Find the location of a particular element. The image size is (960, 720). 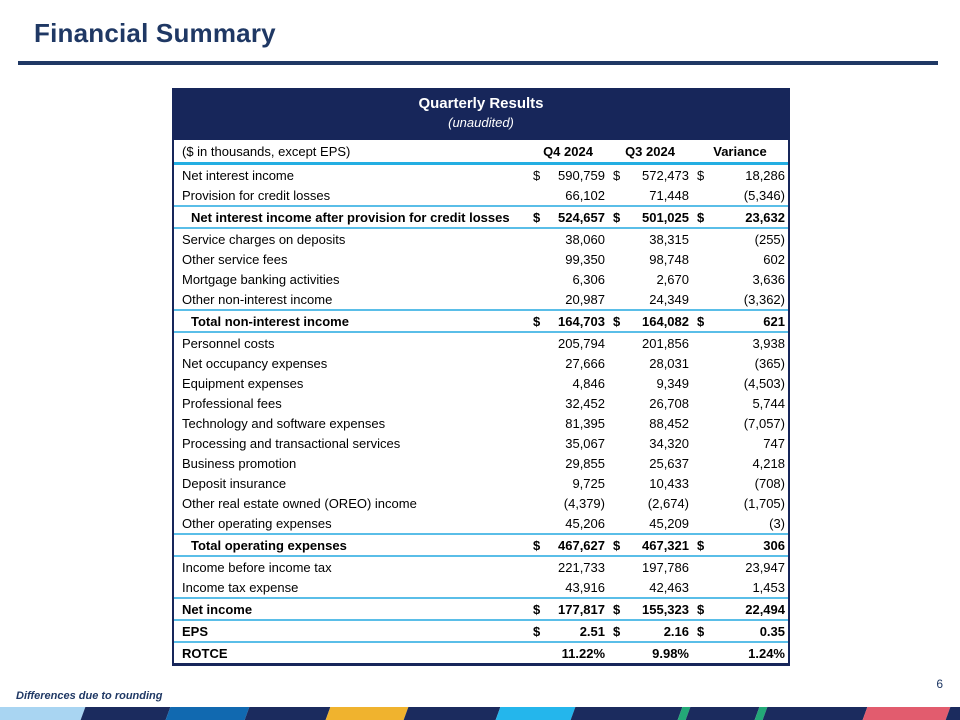

q3-cell: 71,448 is located at coordinates (650, 195).